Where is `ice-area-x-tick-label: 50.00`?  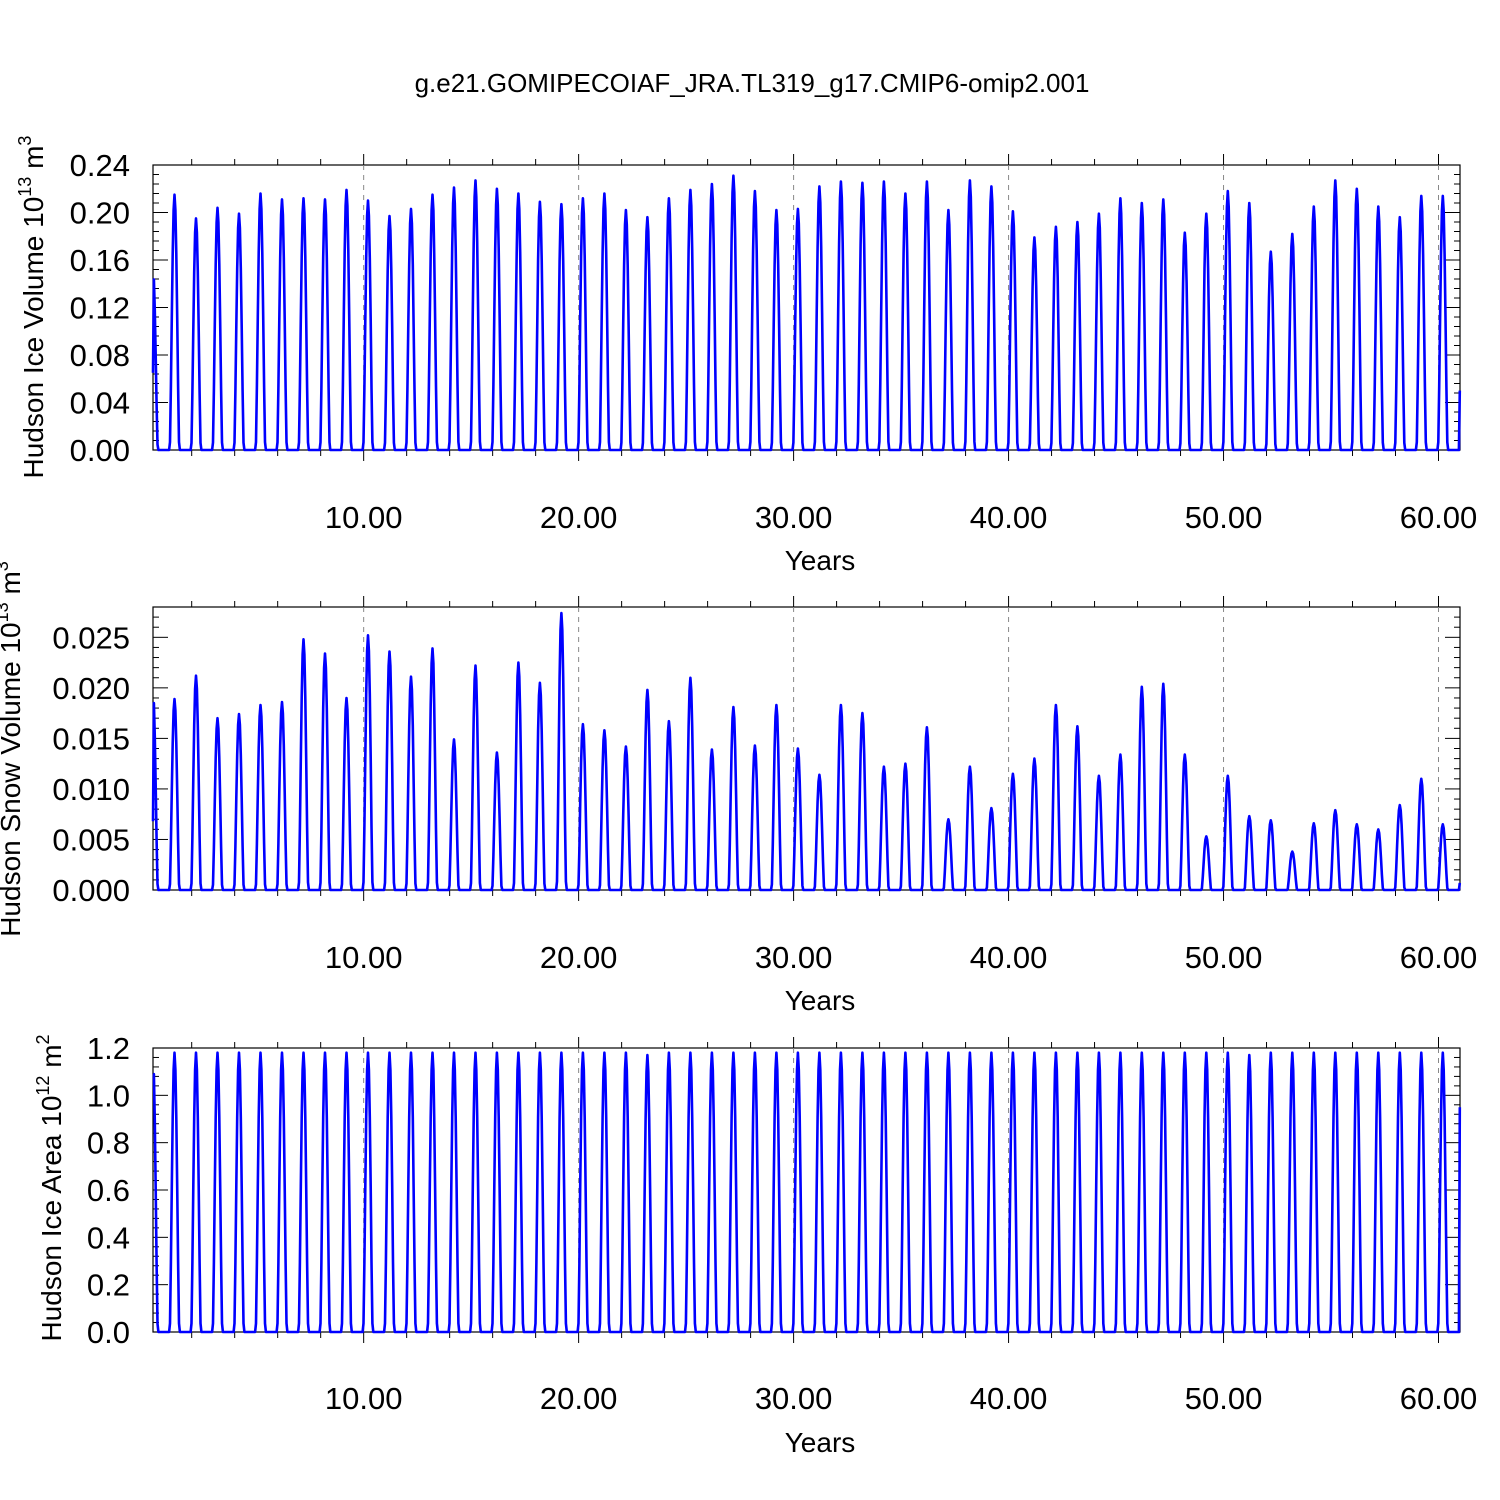 ice-area-x-tick-label: 50.00 is located at coordinates (1224, 1398).